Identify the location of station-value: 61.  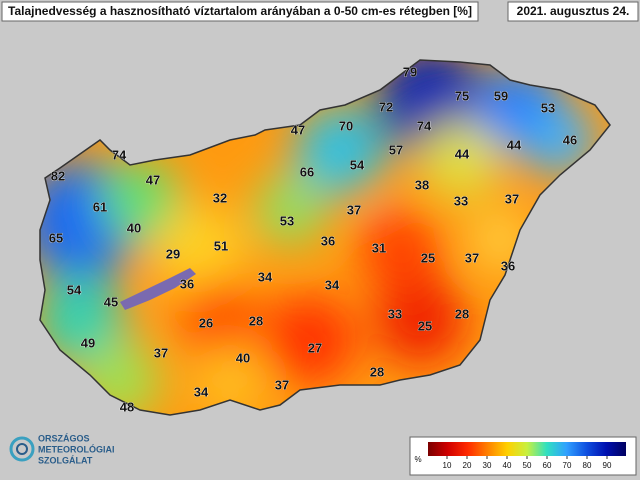
(100, 206).